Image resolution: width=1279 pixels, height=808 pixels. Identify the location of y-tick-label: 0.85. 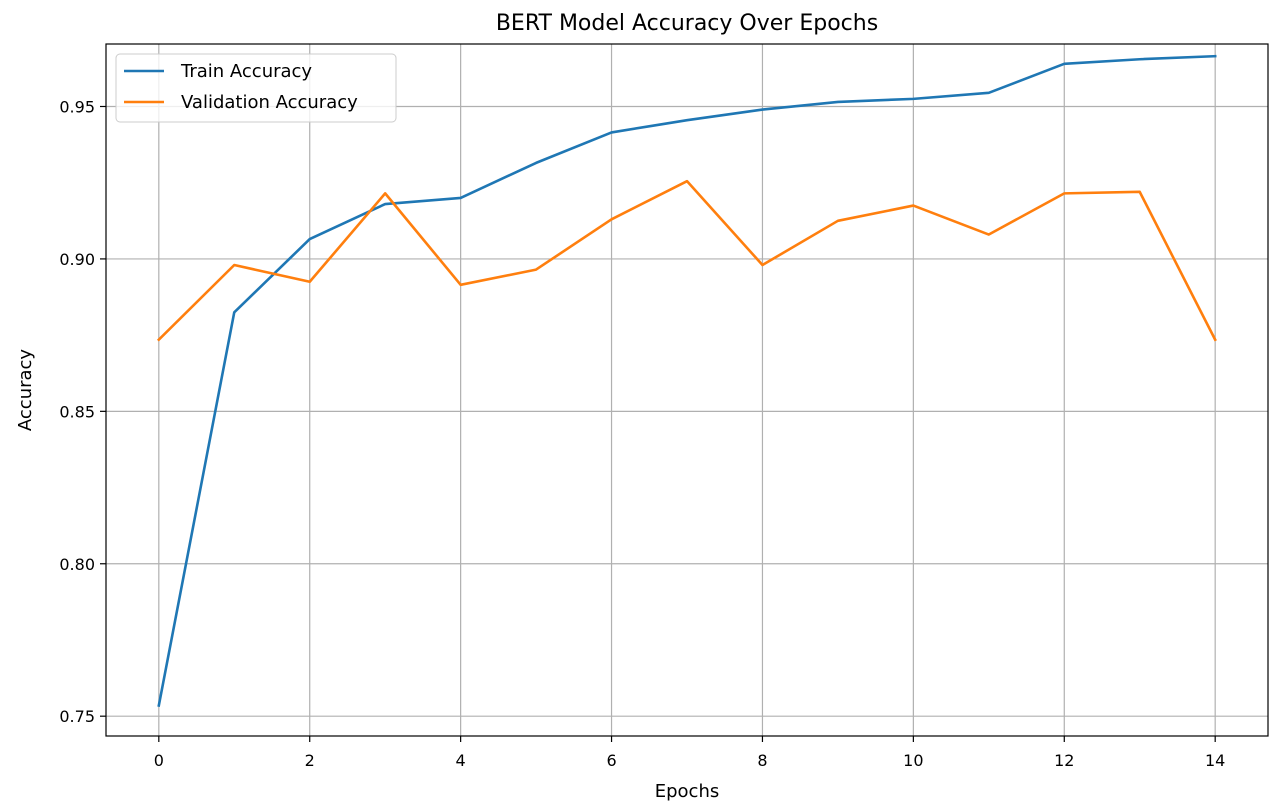
(77, 411).